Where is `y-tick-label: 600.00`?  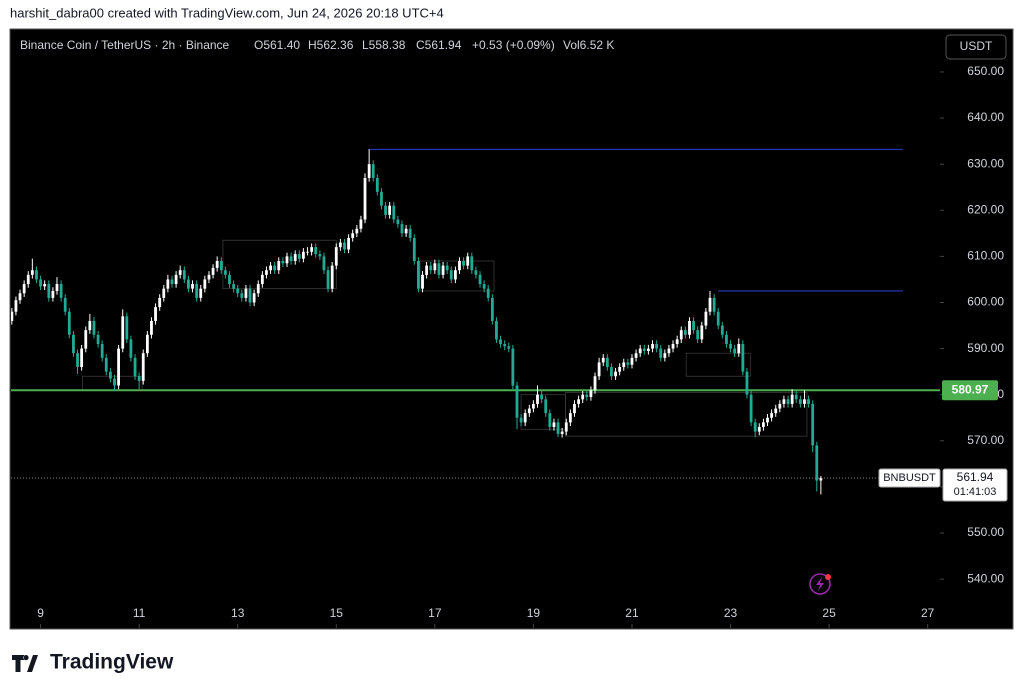
y-tick-label: 600.00 is located at coordinates (985, 302).